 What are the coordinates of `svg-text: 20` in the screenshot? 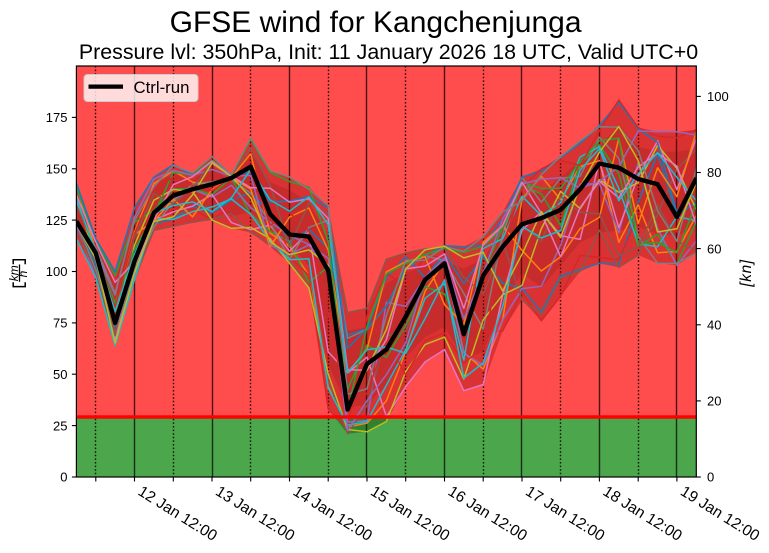 It's located at (714, 401).